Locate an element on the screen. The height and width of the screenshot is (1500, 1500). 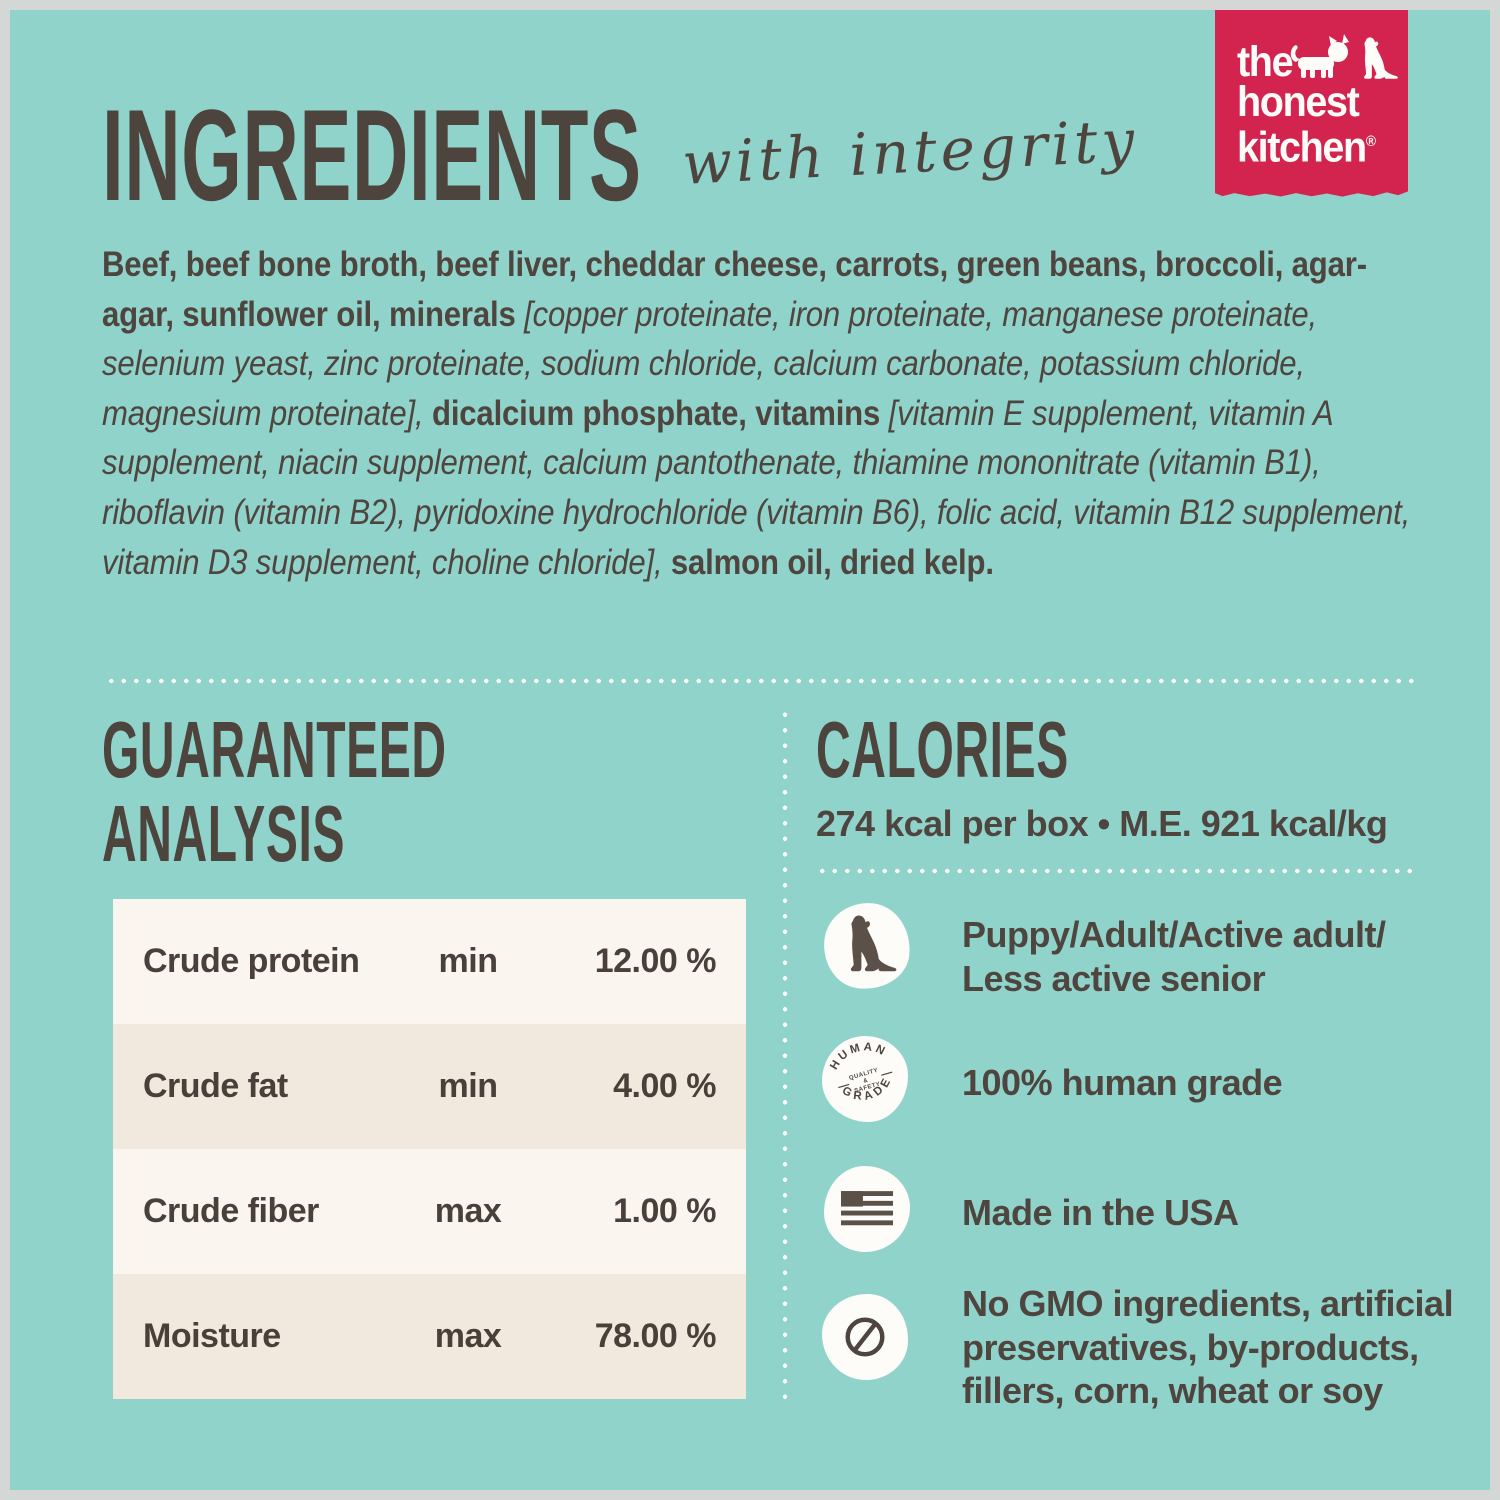
nutrient-label: Crude fat is located at coordinates (215, 1086).